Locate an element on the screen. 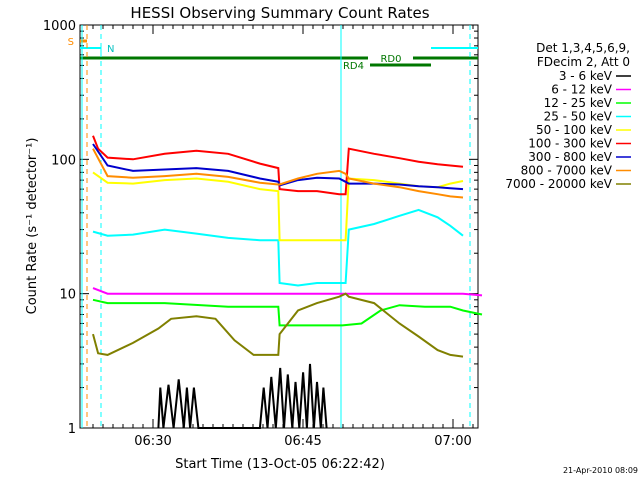 The height and width of the screenshot is (484, 640). legend-entry-1: 3 - 6 keV is located at coordinates (586, 76).